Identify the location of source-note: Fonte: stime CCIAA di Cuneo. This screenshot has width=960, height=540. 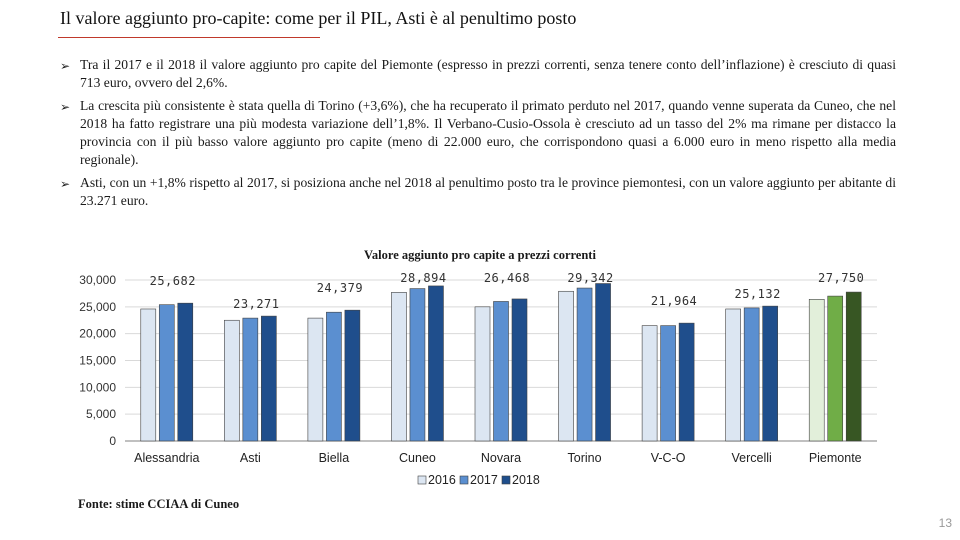
(159, 504).